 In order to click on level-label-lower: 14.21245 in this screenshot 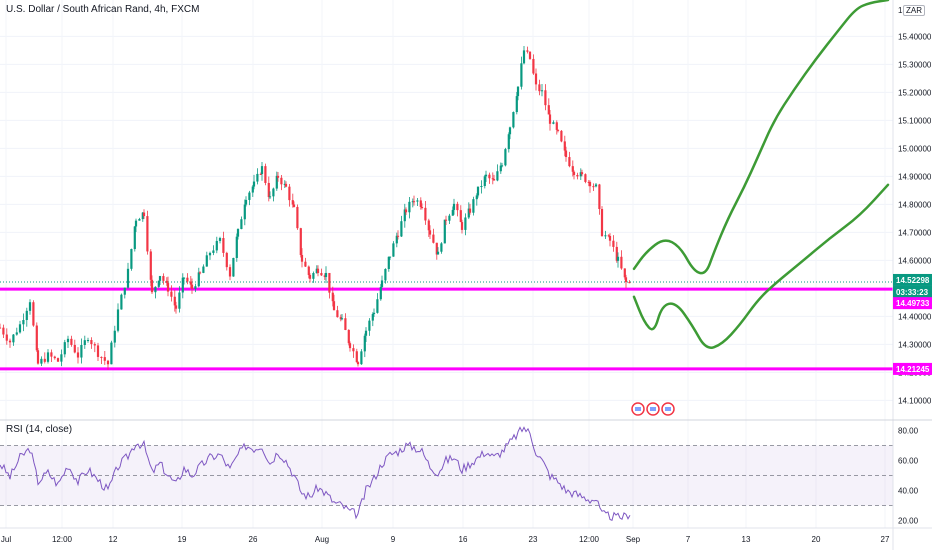, I will do `click(913, 369)`.